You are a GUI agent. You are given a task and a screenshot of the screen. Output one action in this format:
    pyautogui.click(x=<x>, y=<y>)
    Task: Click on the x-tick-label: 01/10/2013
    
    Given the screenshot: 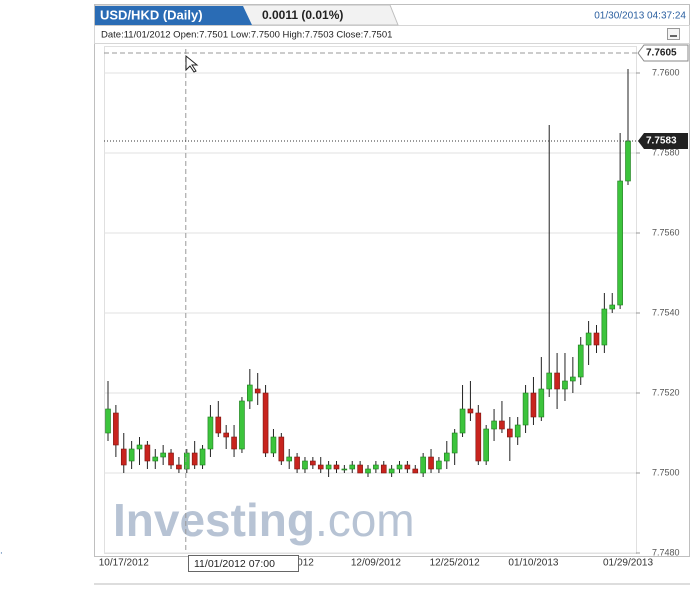 What is the action you would take?
    pyautogui.click(x=533, y=563)
    